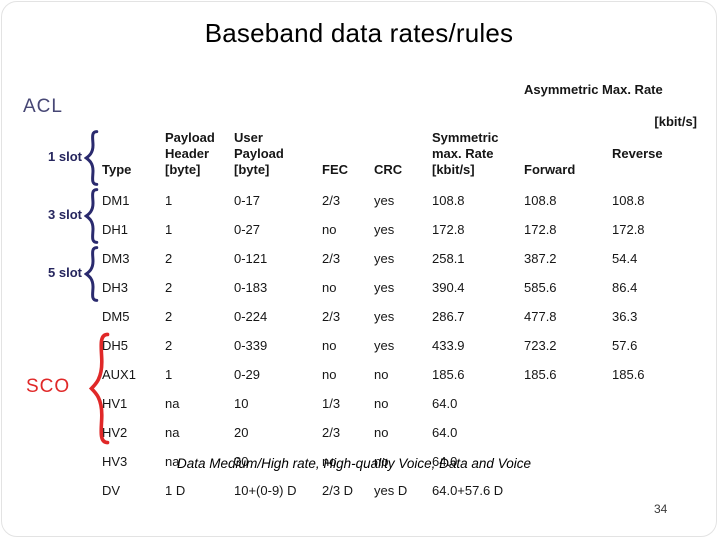 This screenshot has width=720, height=540. I want to click on cell-payload-header: 1 D, so click(175, 490).